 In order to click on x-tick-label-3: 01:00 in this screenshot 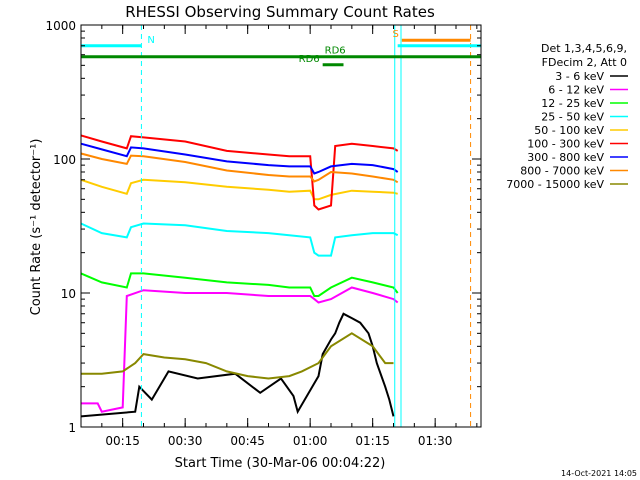, I will do `click(310, 441)`.